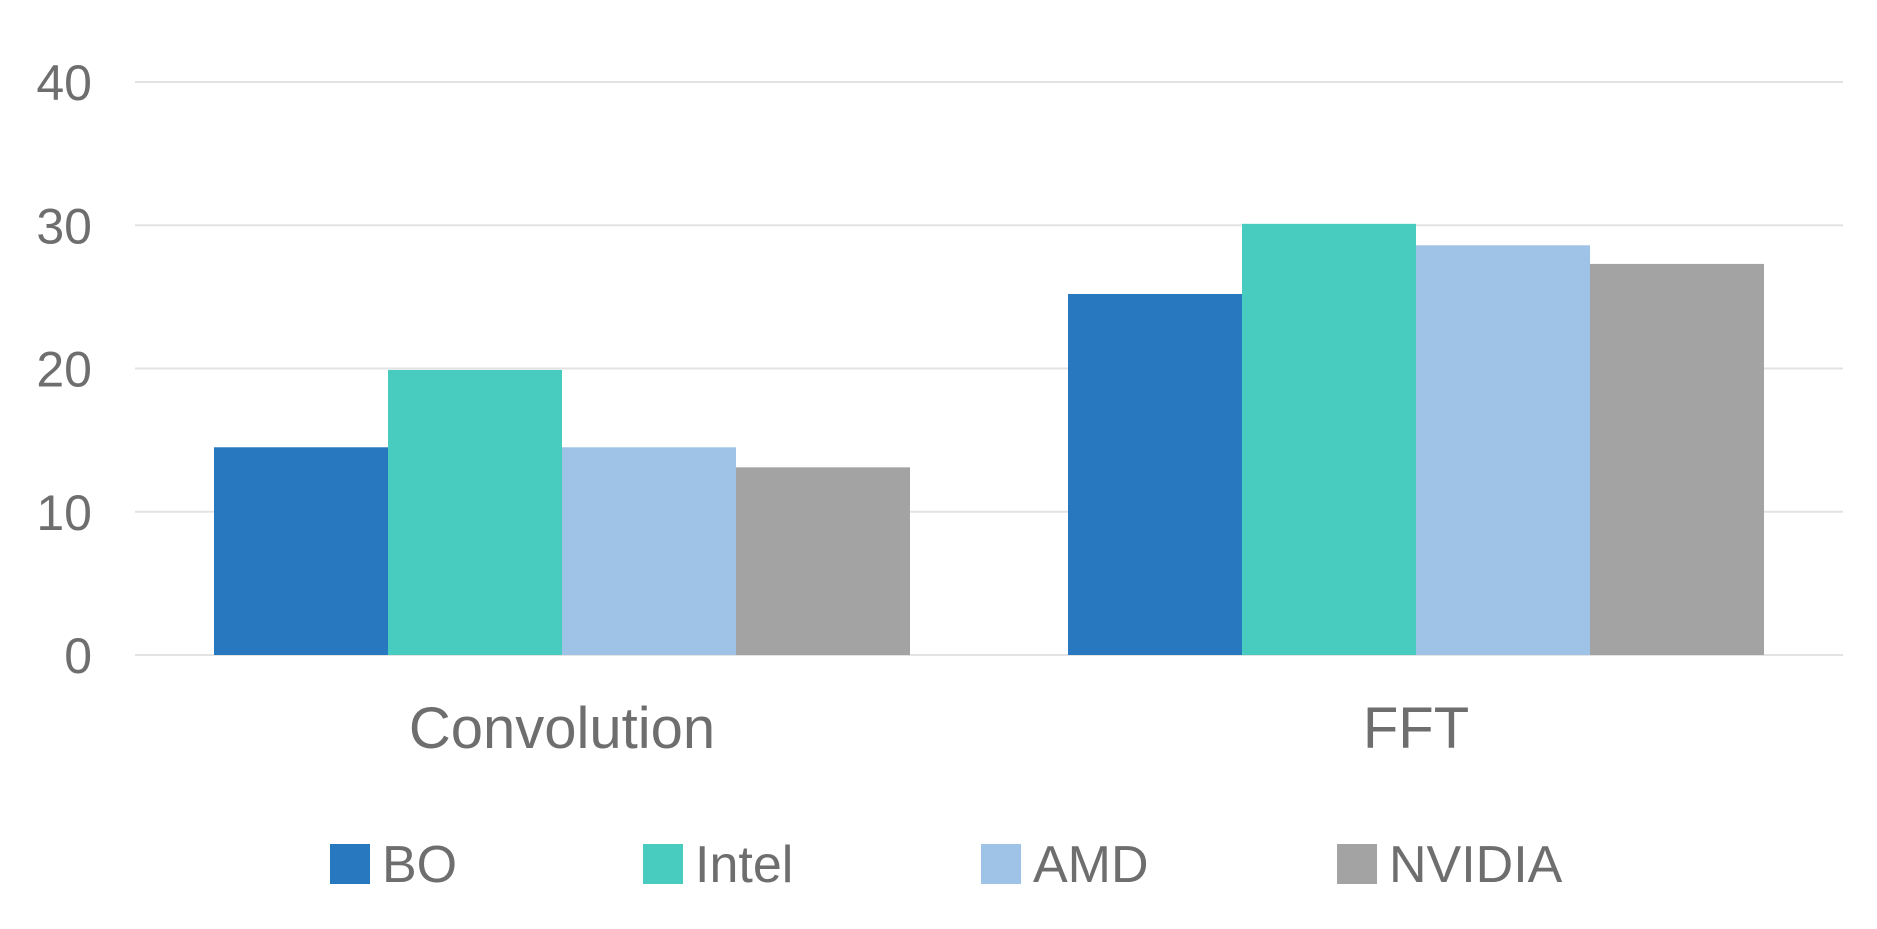 The image size is (1877, 929). Describe the element at coordinates (350, 864) in the screenshot. I see `legend-swatch-bo` at that location.